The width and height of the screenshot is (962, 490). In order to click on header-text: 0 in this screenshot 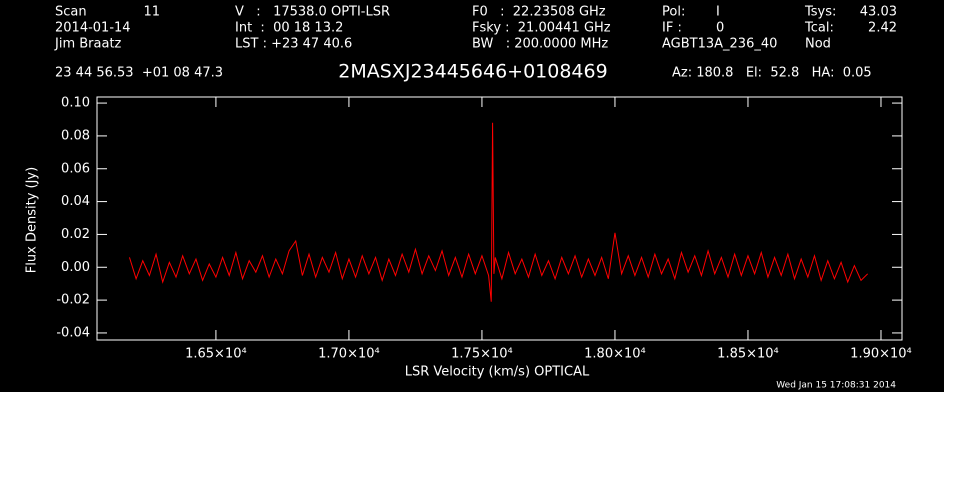, I will do `click(720, 28)`.